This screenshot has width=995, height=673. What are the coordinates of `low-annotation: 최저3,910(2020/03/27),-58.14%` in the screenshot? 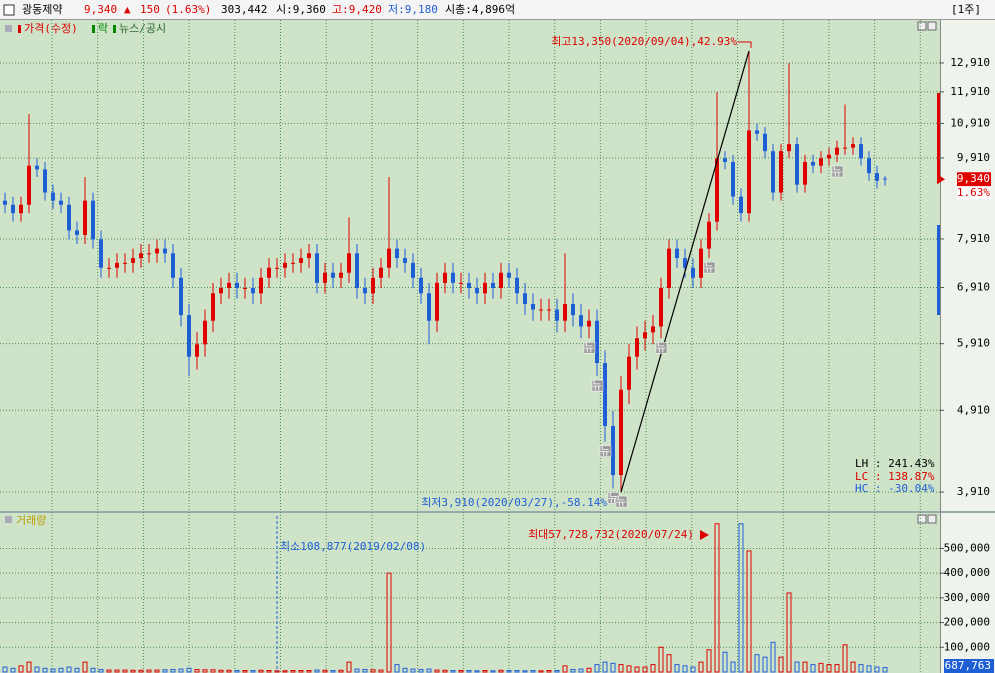 It's located at (514, 502).